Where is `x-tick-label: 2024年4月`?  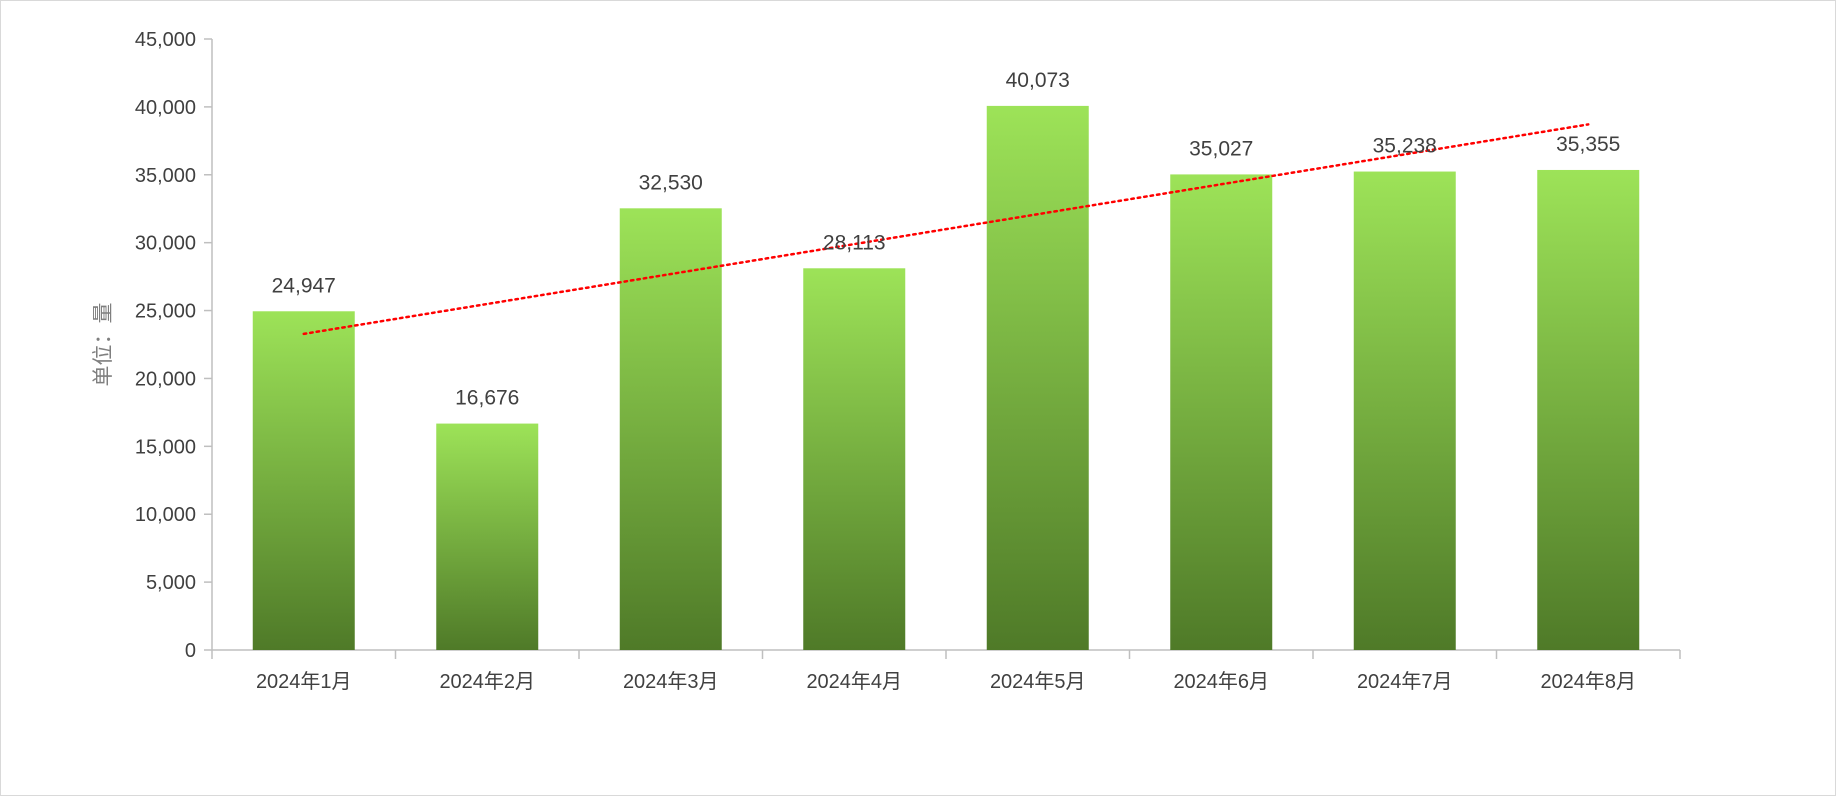
x-tick-label: 2024年4月 is located at coordinates (854, 681).